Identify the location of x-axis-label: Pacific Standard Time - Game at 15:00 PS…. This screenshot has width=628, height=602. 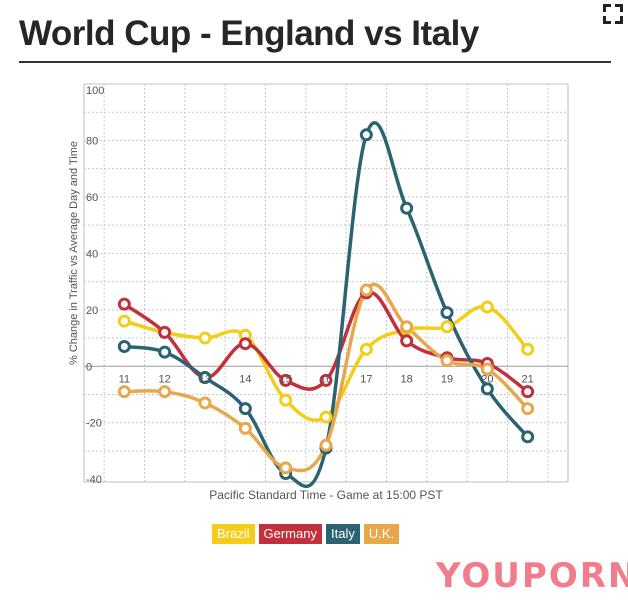
(326, 495).